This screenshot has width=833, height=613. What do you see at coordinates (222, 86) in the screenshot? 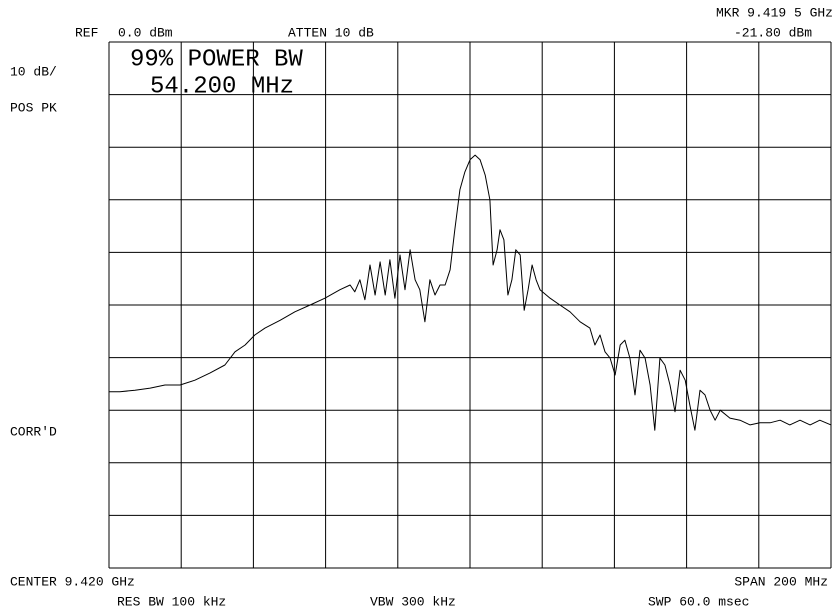
I see `measurement-annotation: 54.200 MHz` at bounding box center [222, 86].